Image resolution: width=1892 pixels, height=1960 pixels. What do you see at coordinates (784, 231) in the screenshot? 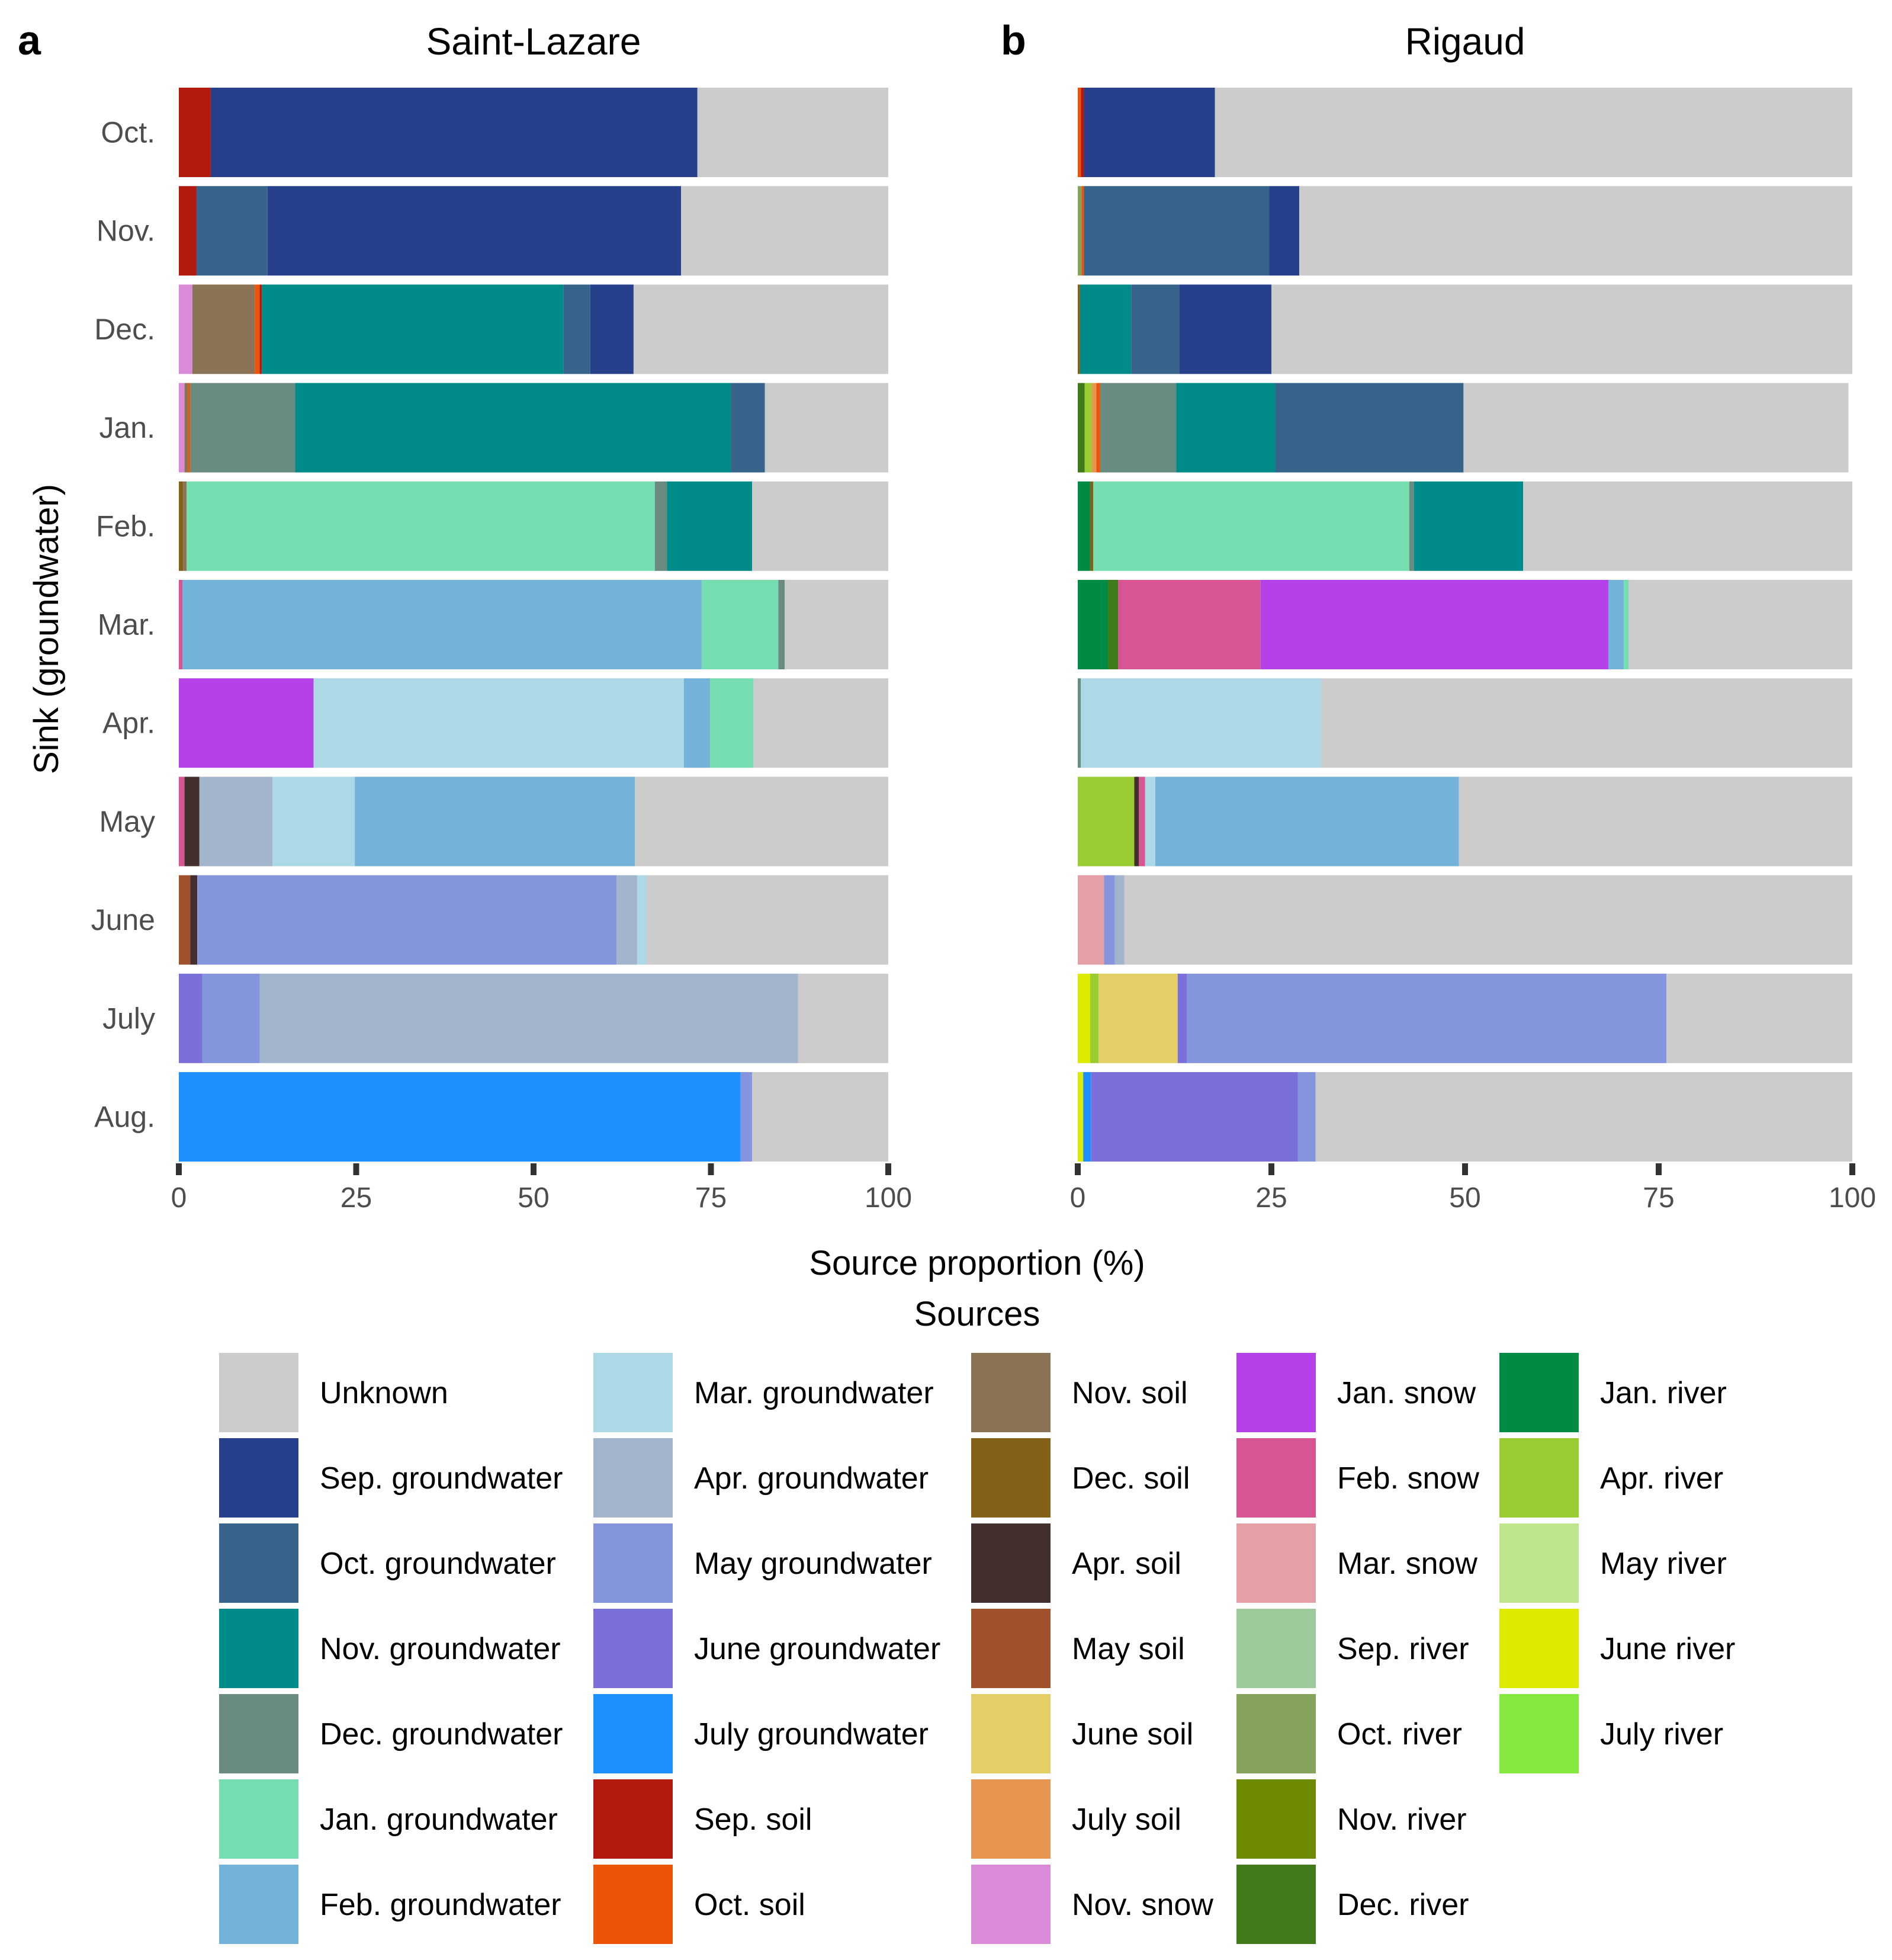
I see `panel-a-bar-nov-unknown` at bounding box center [784, 231].